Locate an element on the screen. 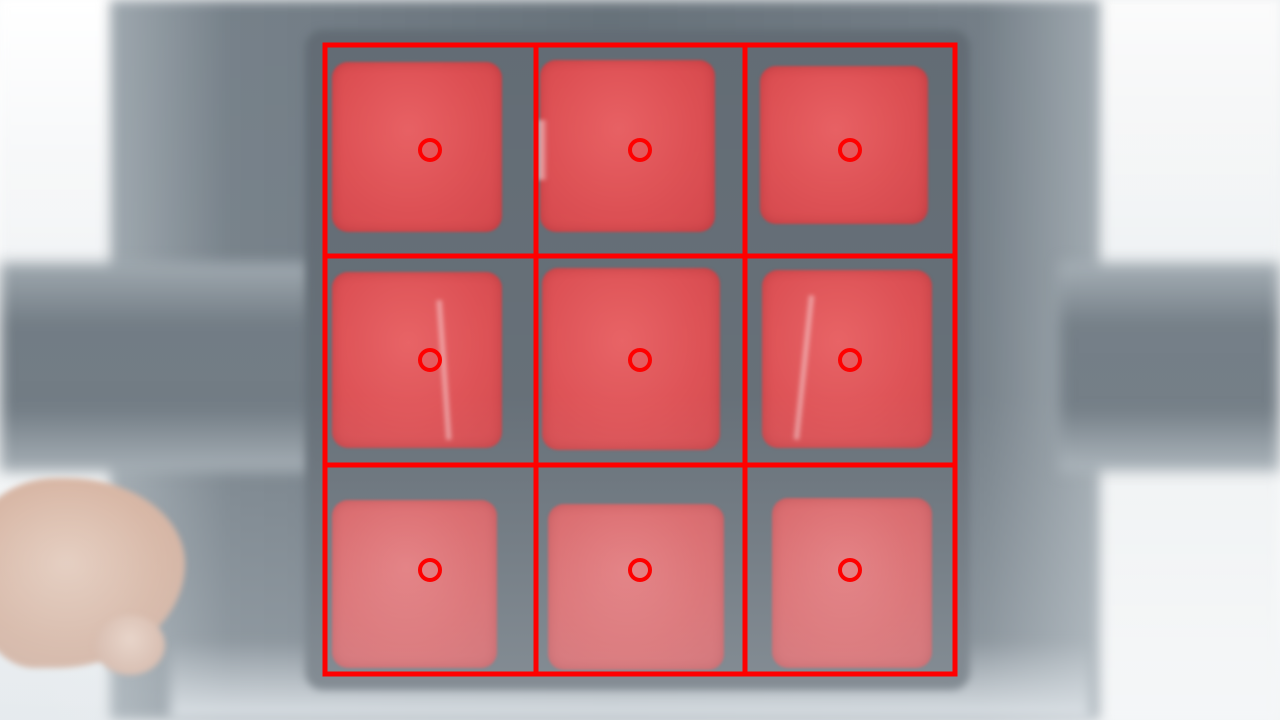  detection-cell-r3-c1 is located at coordinates (430, 569).